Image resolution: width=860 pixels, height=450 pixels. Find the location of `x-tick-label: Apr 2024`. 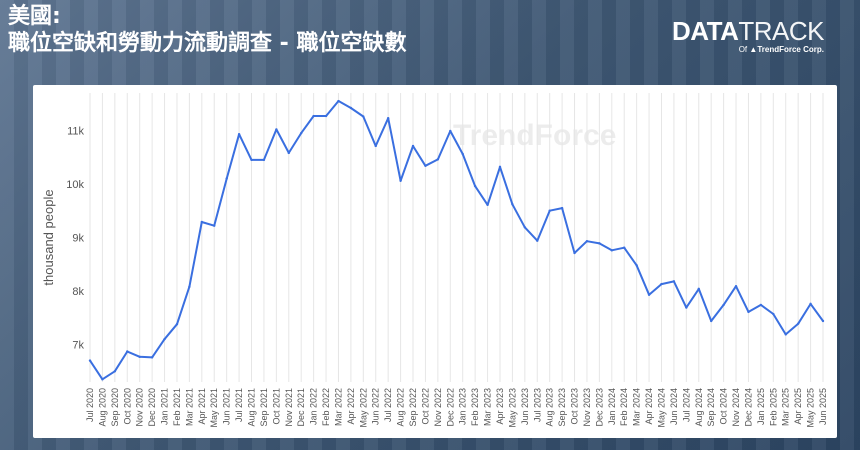

x-tick-label: Apr 2024 is located at coordinates (649, 406).